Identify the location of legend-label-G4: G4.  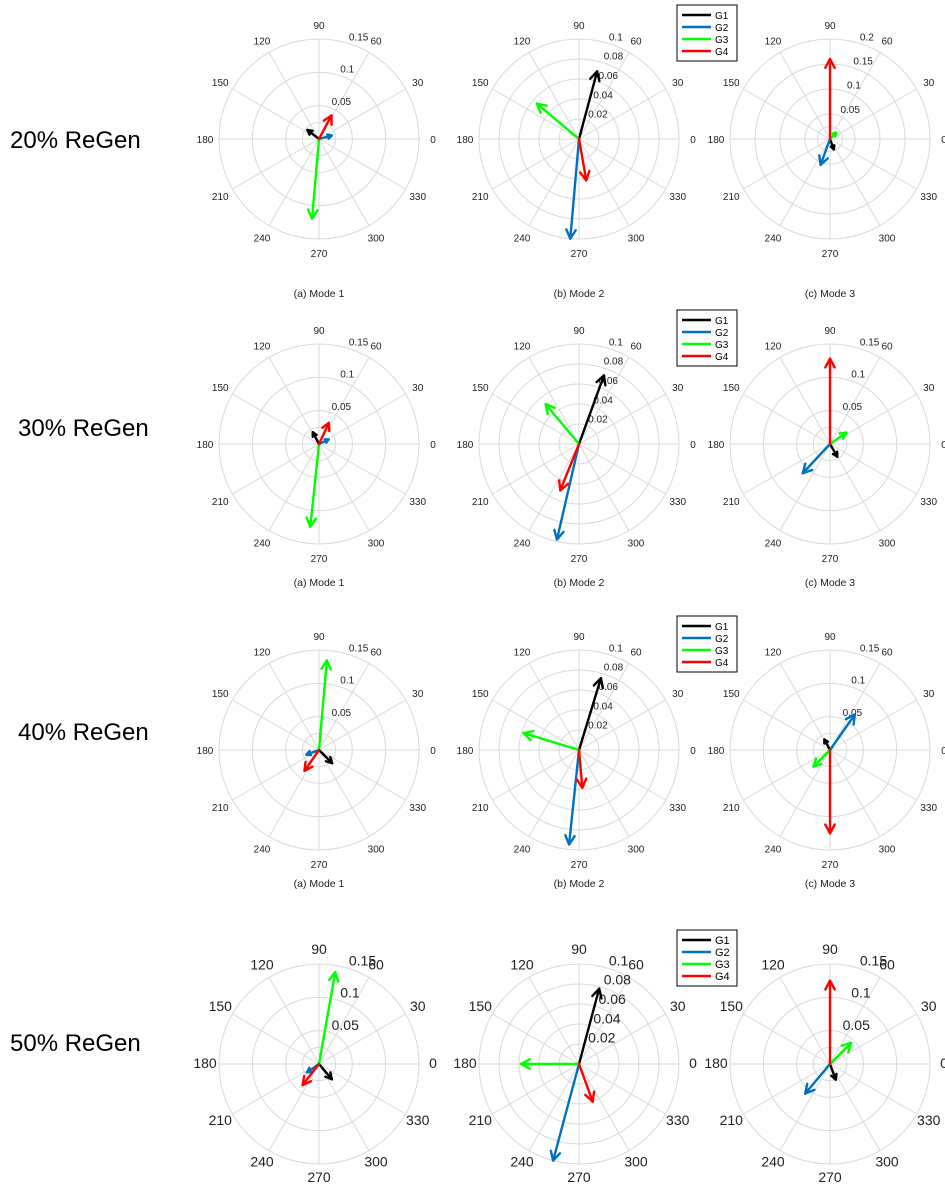
(722, 977).